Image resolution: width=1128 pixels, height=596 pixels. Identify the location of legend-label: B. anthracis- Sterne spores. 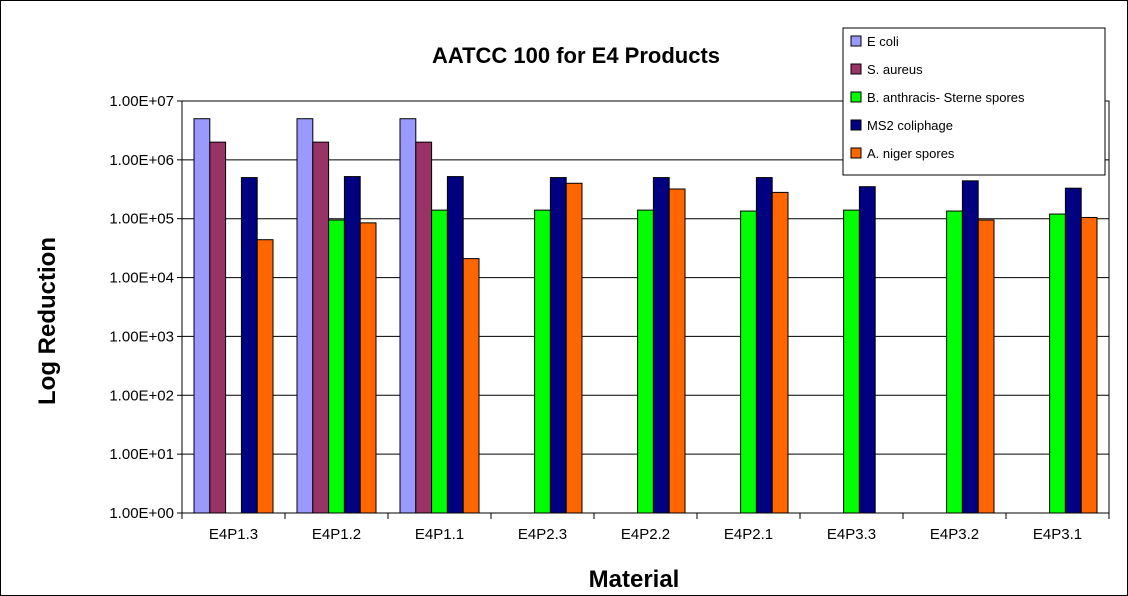
(946, 97).